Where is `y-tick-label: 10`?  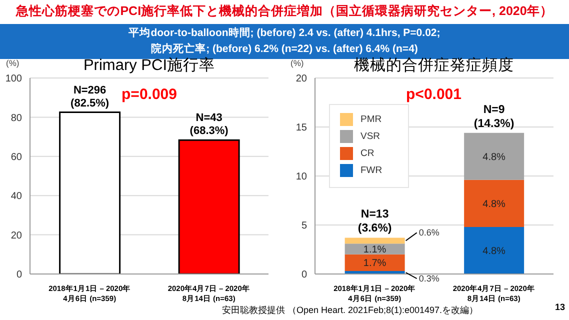 y-tick-label: 10 is located at coordinates (301, 177).